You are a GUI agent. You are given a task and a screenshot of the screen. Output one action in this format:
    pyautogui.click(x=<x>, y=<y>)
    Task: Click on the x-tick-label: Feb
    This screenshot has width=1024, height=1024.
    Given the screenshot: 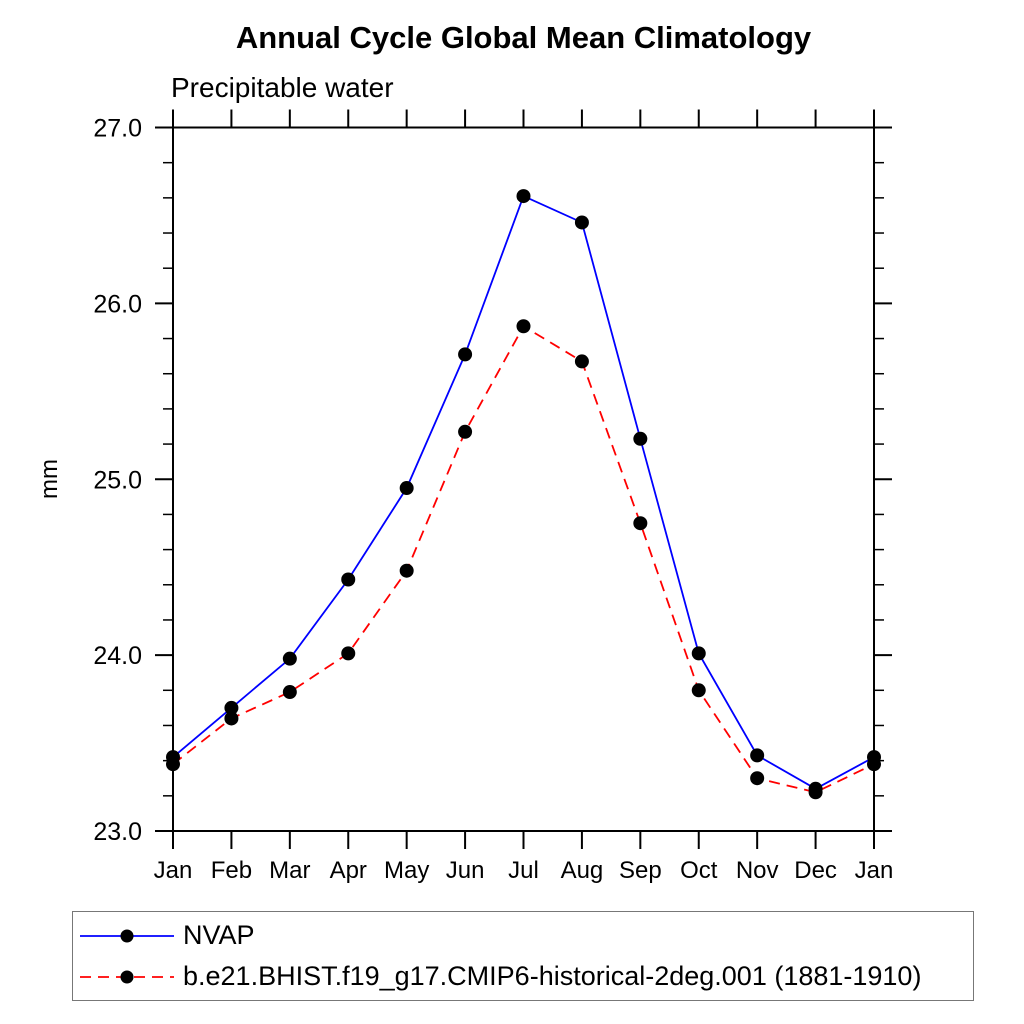 What is the action you would take?
    pyautogui.click(x=231, y=870)
    